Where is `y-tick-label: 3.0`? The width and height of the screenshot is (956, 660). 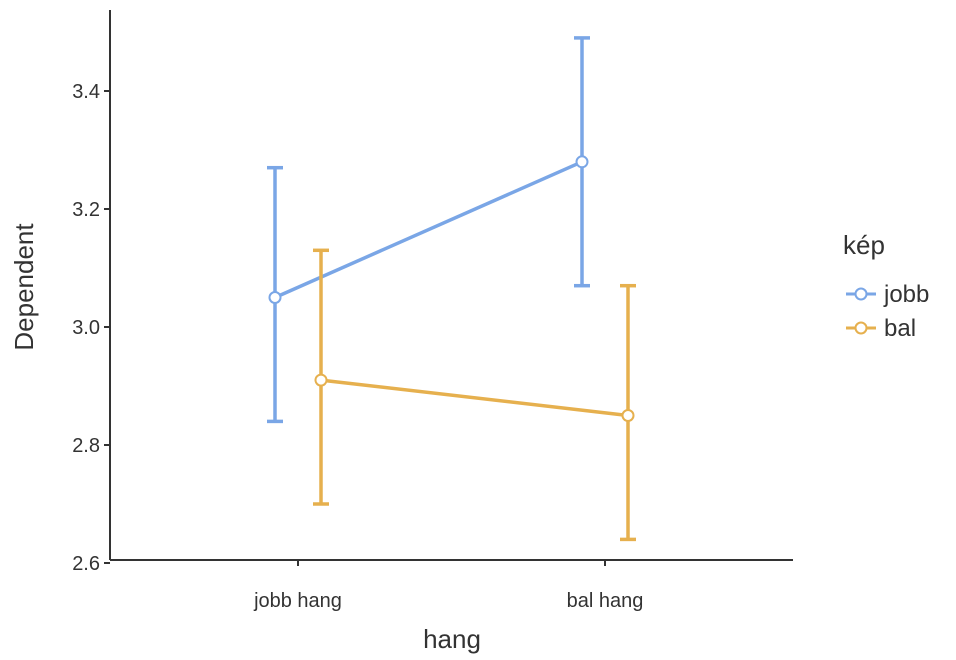 y-tick-label: 3.0 is located at coordinates (86, 328).